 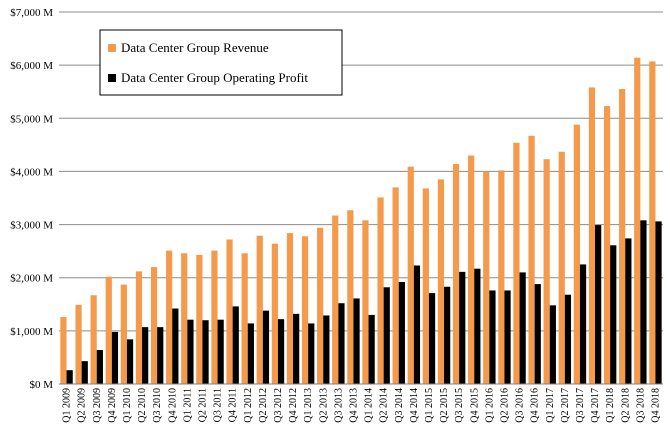 I want to click on x-tick-label: Q3 2013, so click(x=338, y=405).